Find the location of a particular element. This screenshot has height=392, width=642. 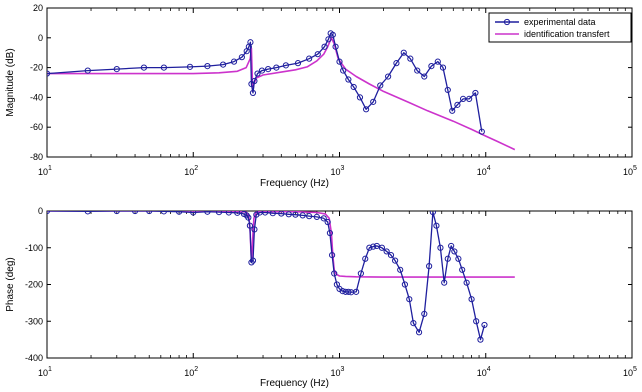

phase-xlabel: Frequency (Hz) is located at coordinates (294, 383).